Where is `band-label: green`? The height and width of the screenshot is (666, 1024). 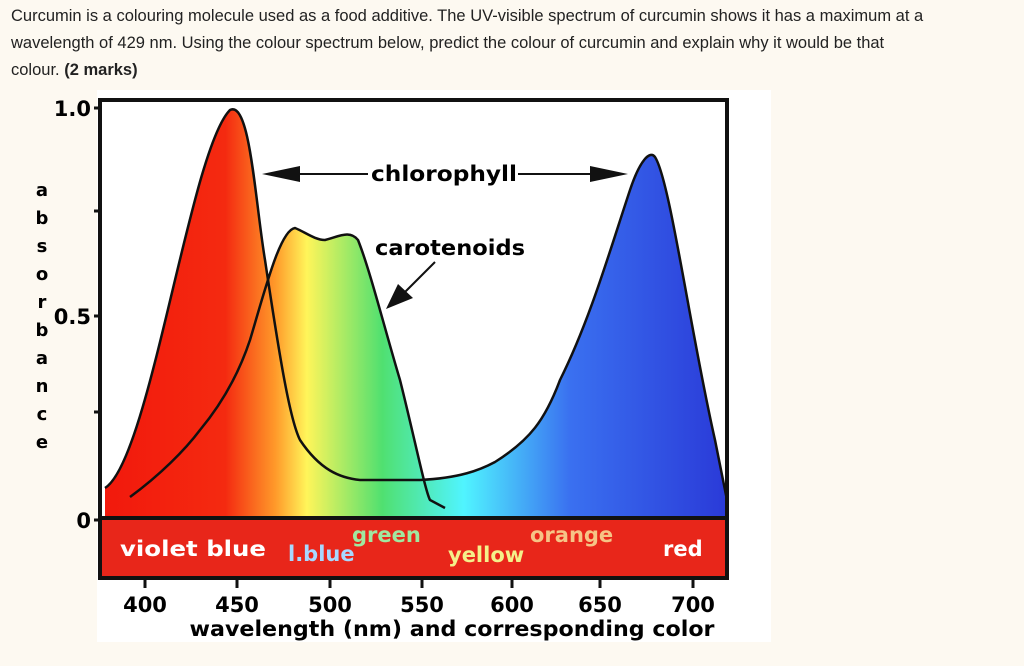
band-label: green is located at coordinates (386, 535).